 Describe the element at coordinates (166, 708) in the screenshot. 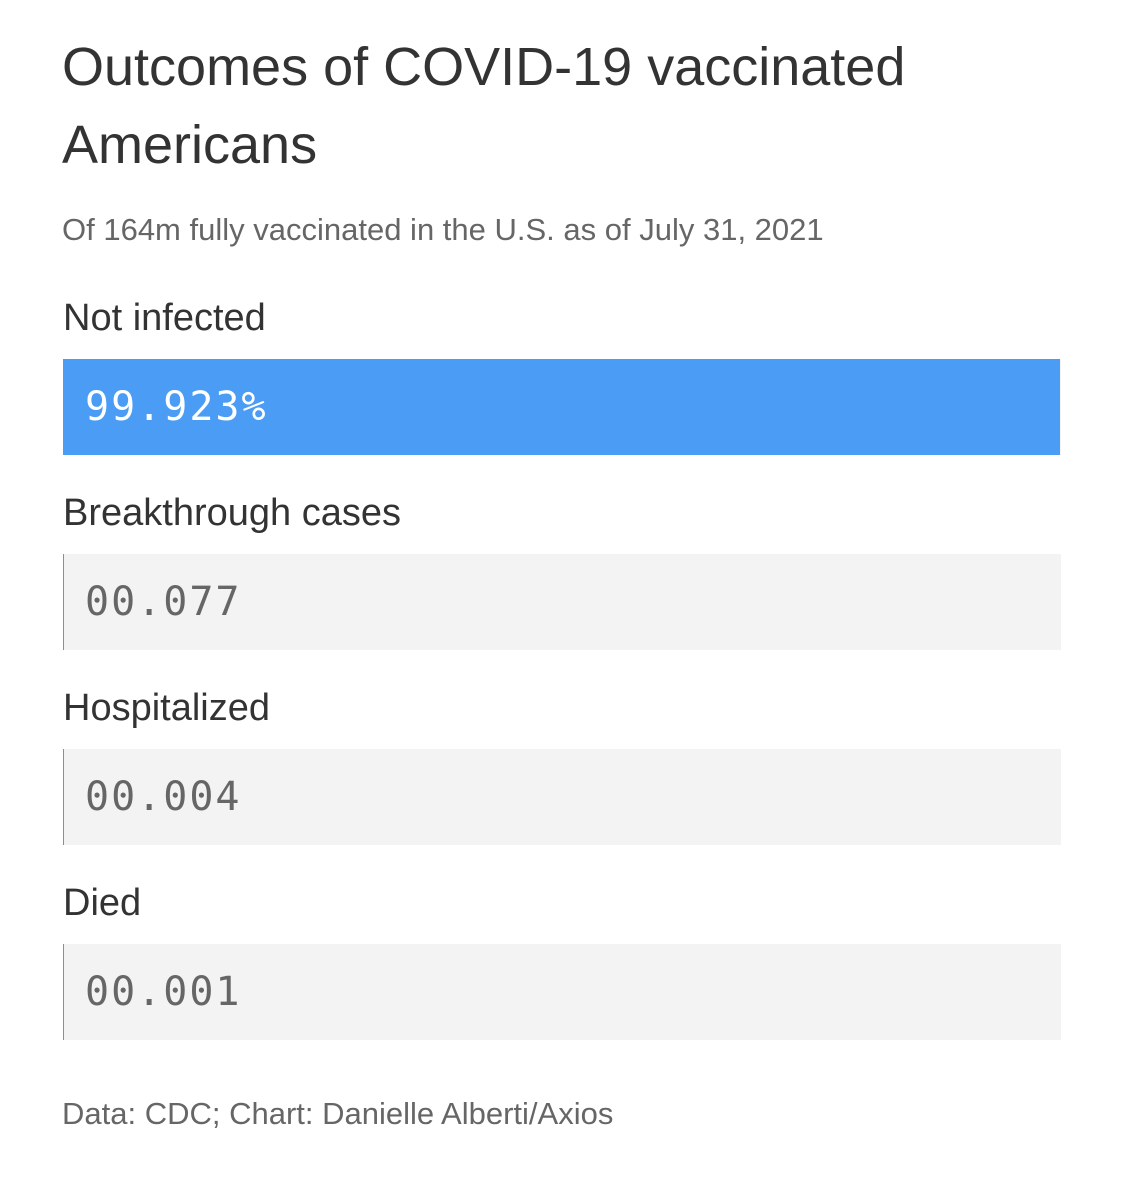

I see `category-label-hospitalized: Hospitalized` at that location.